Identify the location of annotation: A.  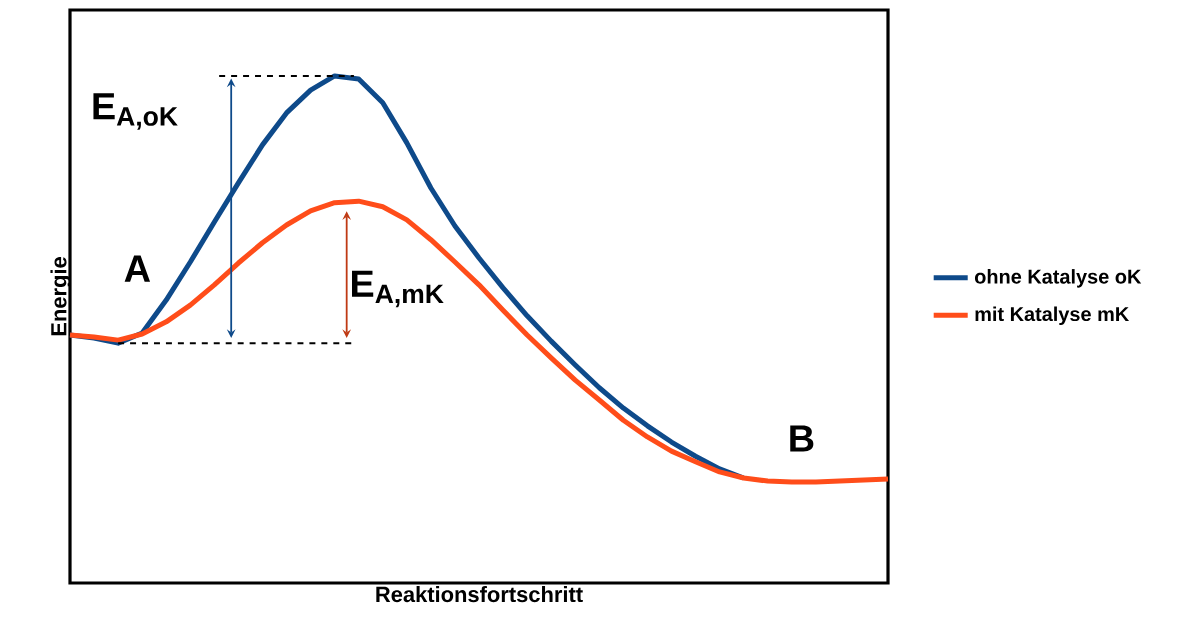
(137, 268).